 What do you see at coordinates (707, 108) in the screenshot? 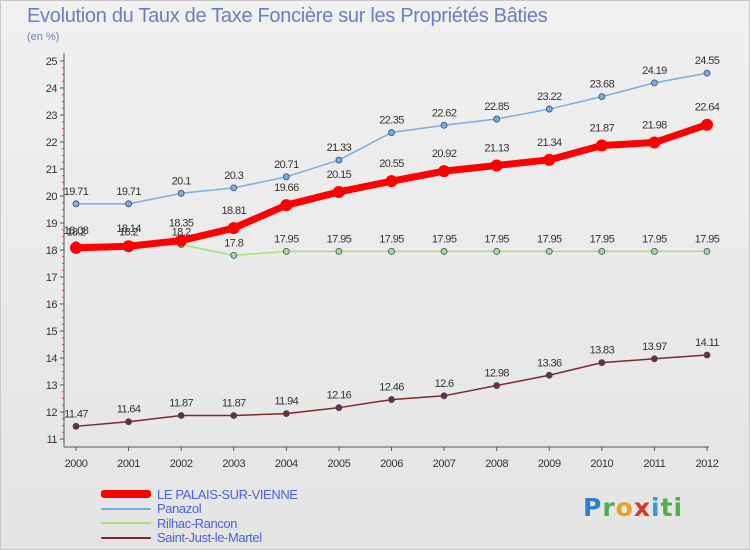
I see `data-label: 22.64` at bounding box center [707, 108].